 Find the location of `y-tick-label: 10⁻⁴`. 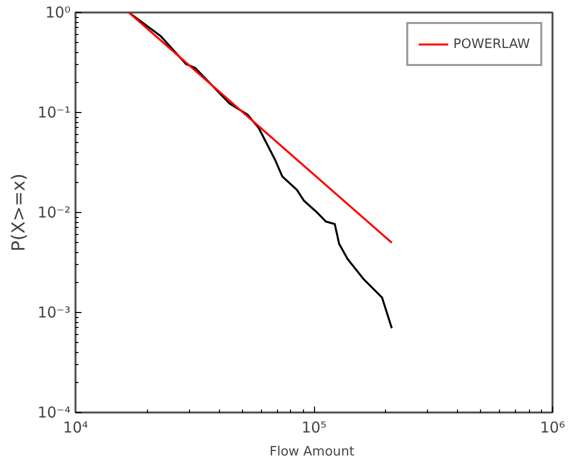

y-tick-label: 10⁻⁴ is located at coordinates (54, 413).